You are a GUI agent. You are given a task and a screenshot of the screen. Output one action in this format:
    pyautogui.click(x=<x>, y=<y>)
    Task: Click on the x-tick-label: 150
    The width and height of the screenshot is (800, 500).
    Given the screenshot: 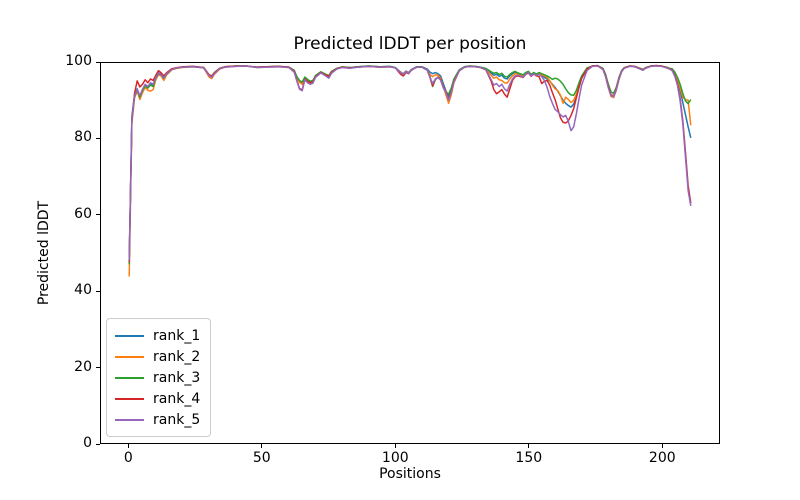 What is the action you would take?
    pyautogui.click(x=529, y=458)
    